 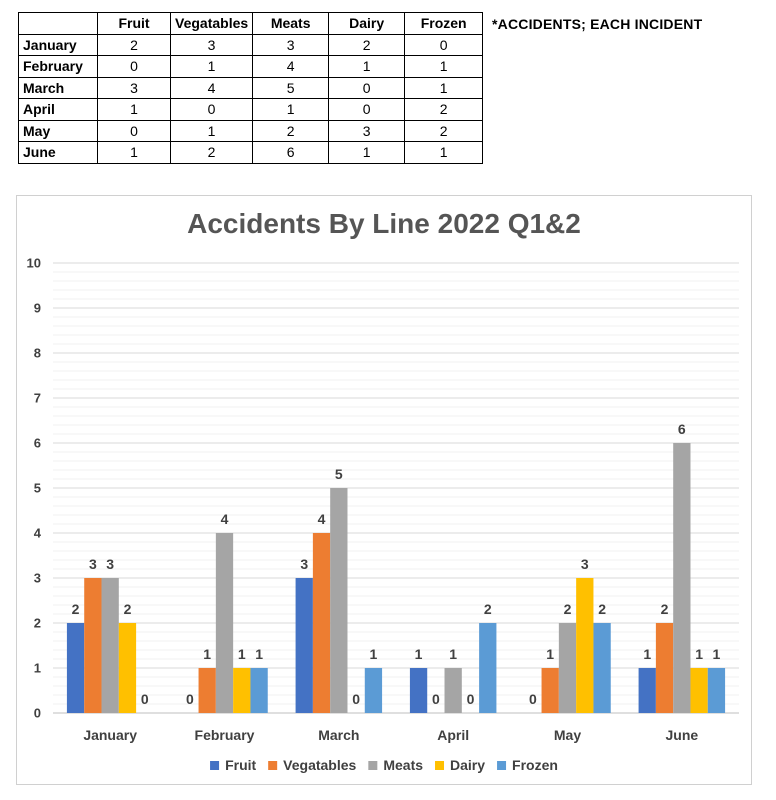 I want to click on x-tick-label: April, so click(x=453, y=735).